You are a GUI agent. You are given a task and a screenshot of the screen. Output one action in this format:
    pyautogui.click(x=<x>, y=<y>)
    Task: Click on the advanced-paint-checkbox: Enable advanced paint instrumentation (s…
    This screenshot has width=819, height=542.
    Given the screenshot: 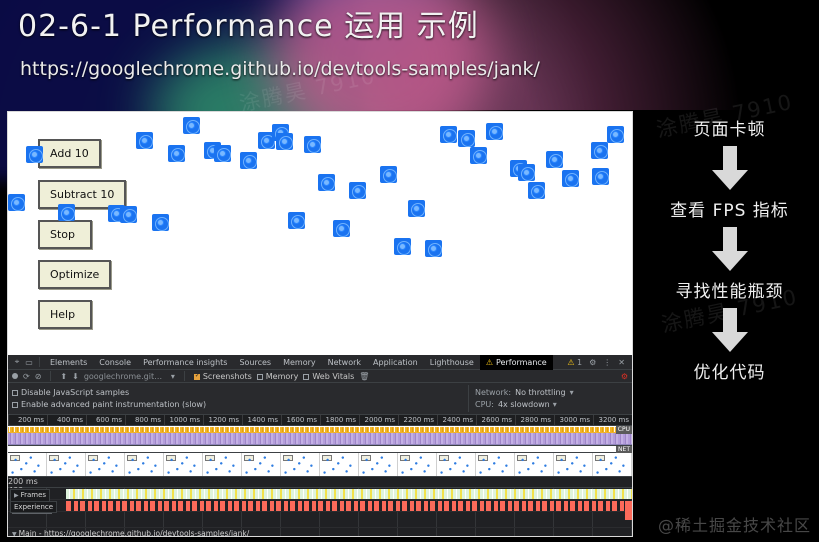 What is the action you would take?
    pyautogui.click(x=240, y=404)
    